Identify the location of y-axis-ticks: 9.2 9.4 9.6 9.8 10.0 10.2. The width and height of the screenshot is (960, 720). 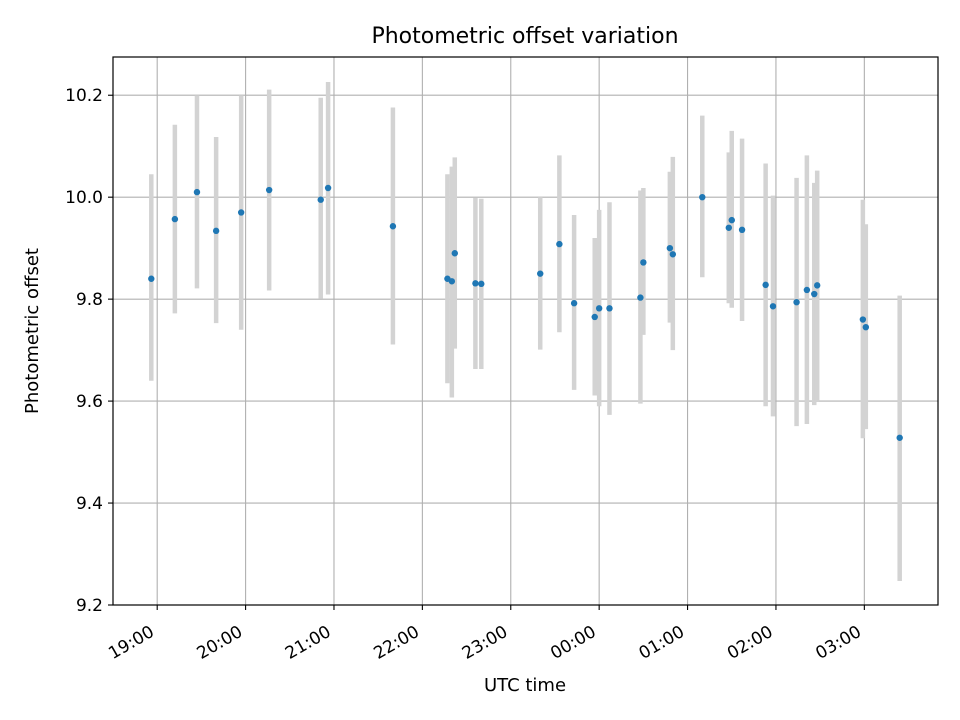
(89, 351).